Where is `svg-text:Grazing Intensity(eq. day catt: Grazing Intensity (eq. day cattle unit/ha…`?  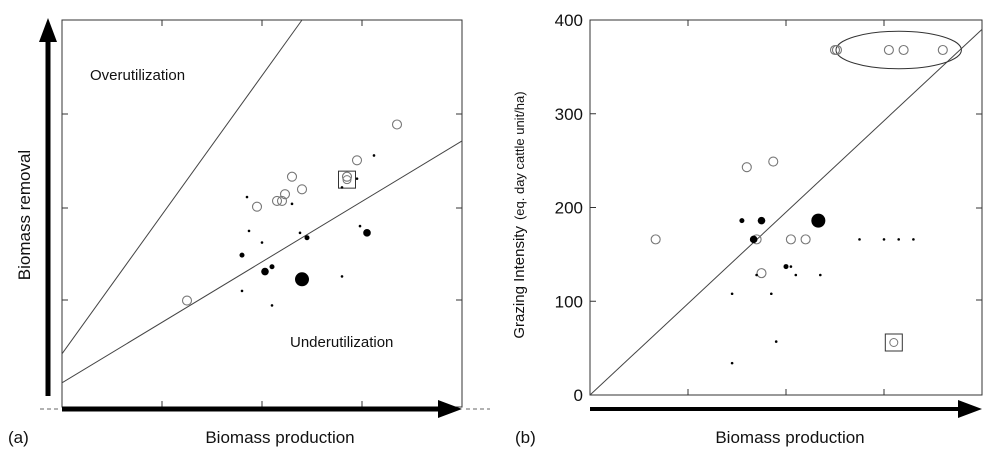
svg-text:Grazing Intensity(eq. day catt: Grazing Intensity (eq. day cattle unit/ha… is located at coordinates (519, 214).